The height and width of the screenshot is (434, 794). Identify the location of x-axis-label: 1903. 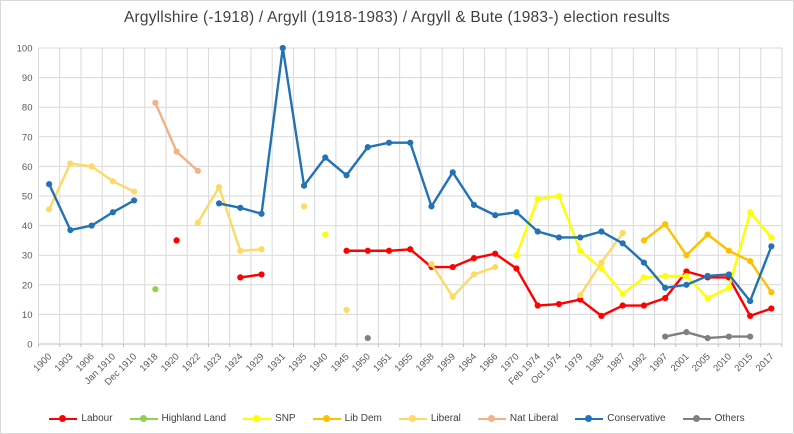
(64, 362).